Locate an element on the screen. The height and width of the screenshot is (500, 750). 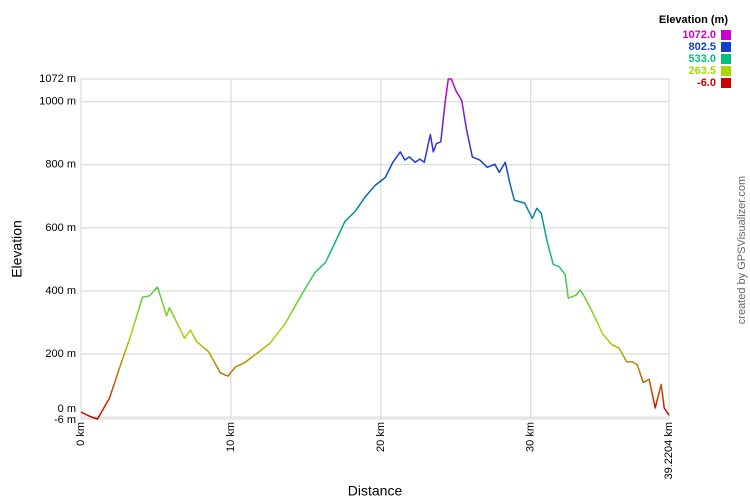
x-axis-title: Distance is located at coordinates (375, 491).